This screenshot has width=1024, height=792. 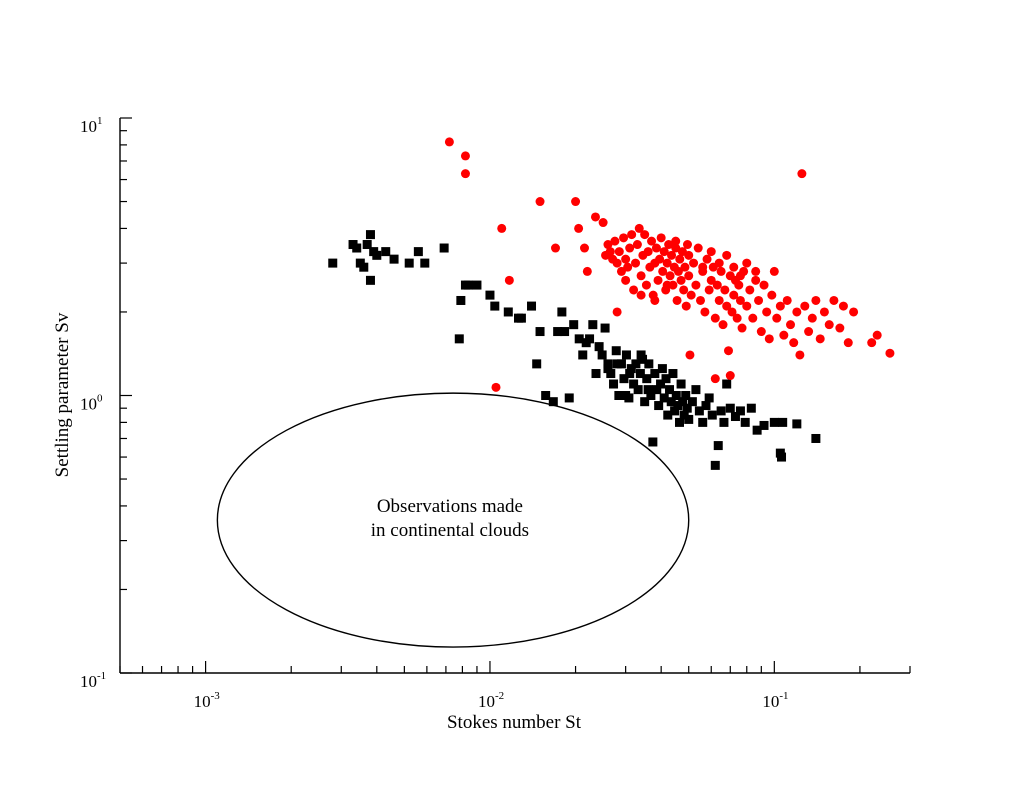 I want to click on x-axis-label: Stokes number St, so click(x=514, y=722).